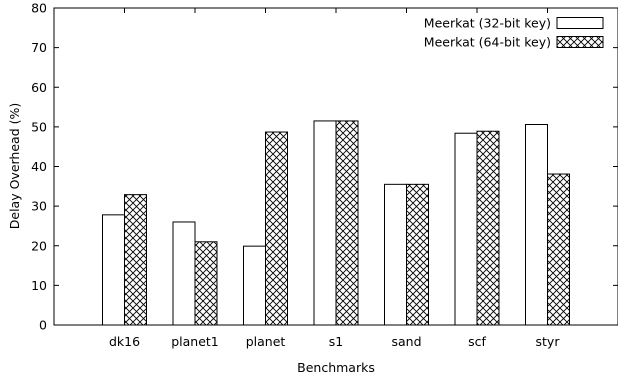 This screenshot has width=618, height=379. What do you see at coordinates (39, 87) in the screenshot?
I see `y-tick-label: 60` at bounding box center [39, 87].